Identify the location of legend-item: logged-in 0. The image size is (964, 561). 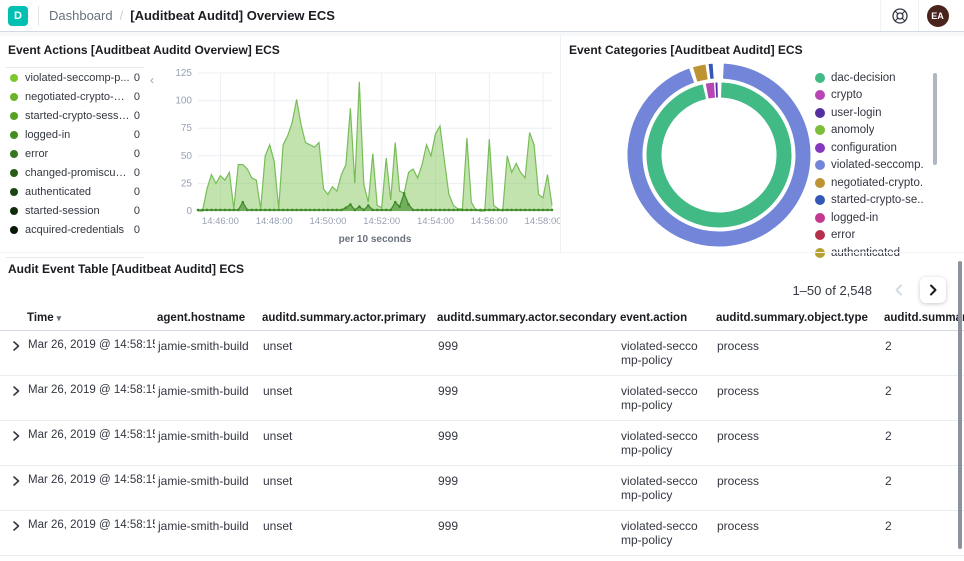
(75, 134).